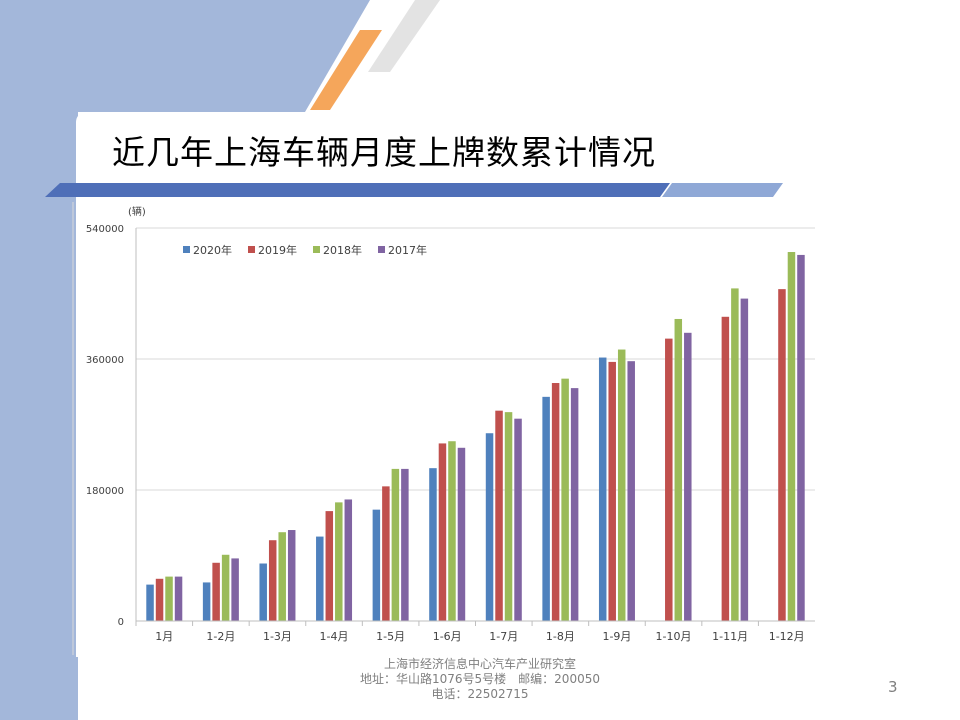 This screenshot has width=960, height=720. What do you see at coordinates (616, 636) in the screenshot?
I see `x-tick-label: 1-9月` at bounding box center [616, 636].